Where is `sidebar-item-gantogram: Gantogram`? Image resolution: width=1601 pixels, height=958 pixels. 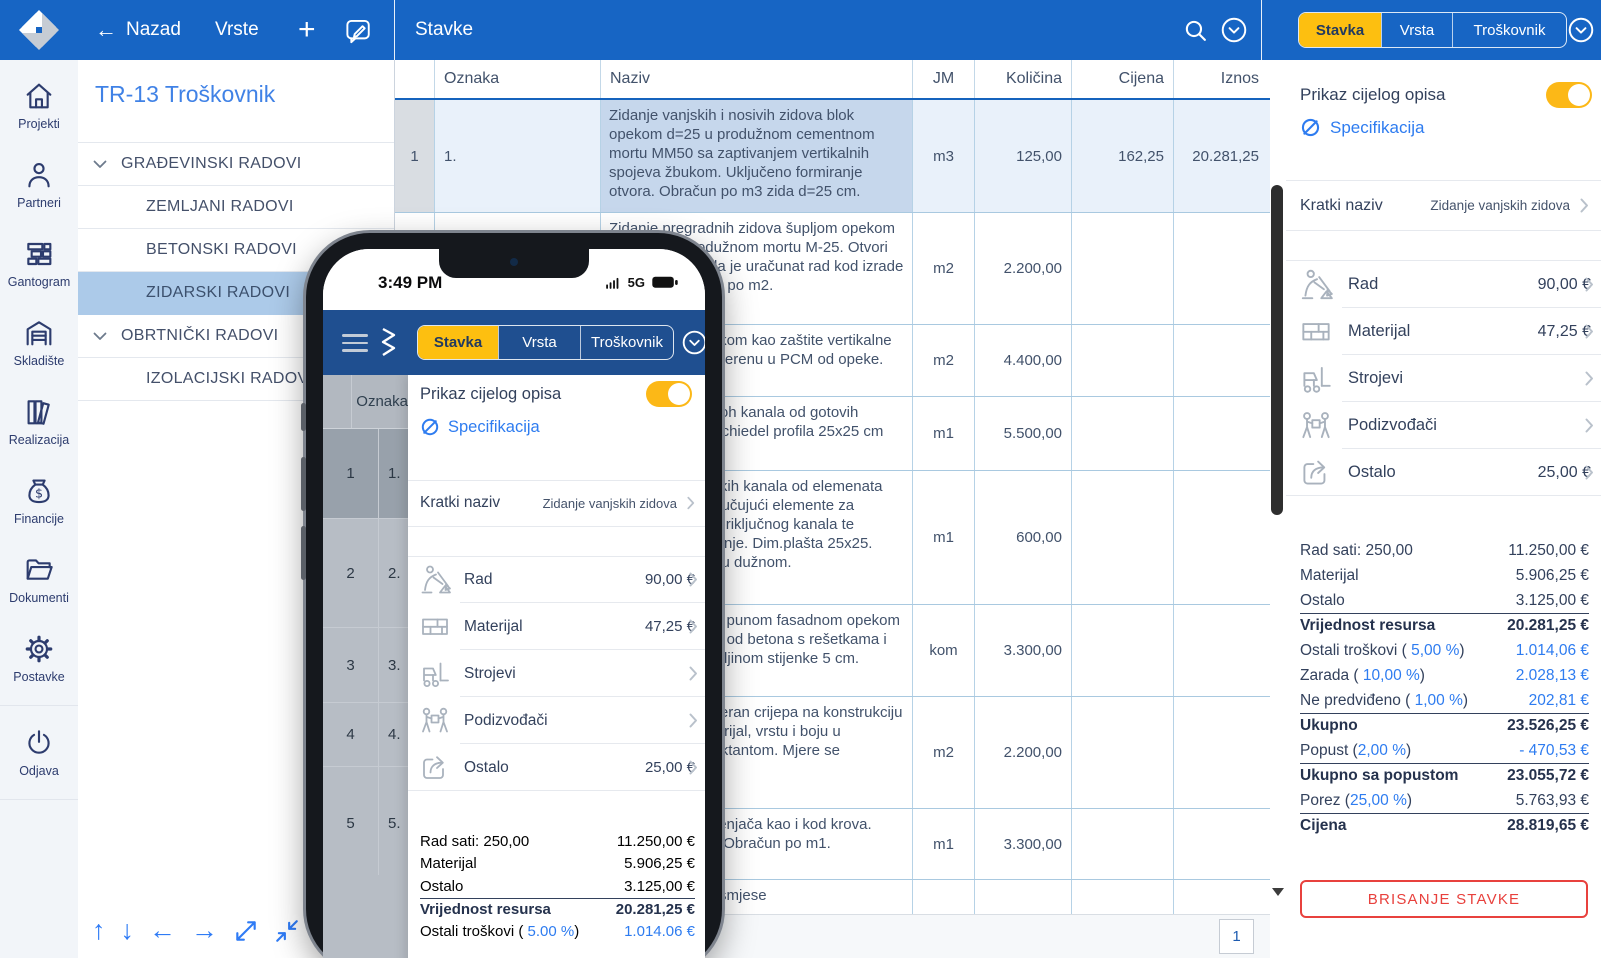 sidebar-item-gantogram: Gantogram is located at coordinates (39, 263).